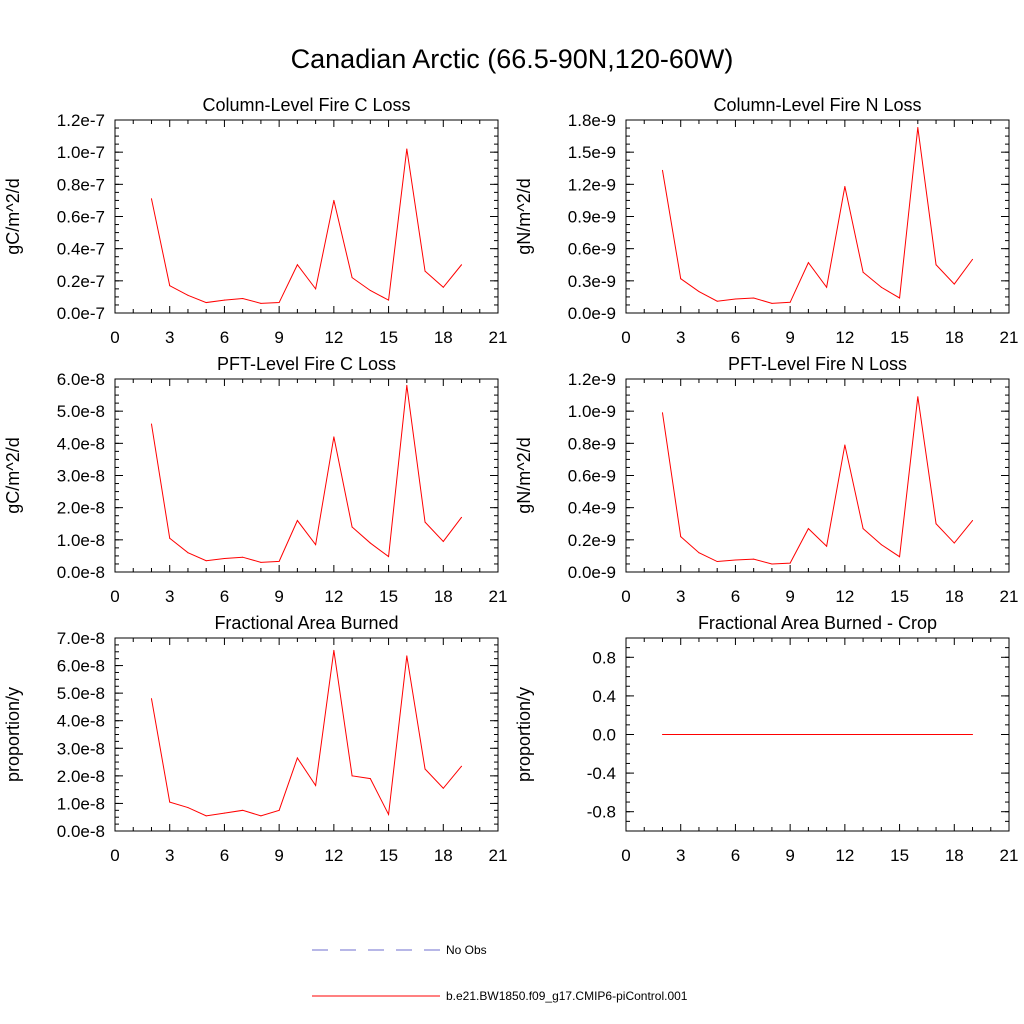 The image size is (1024, 1024). Describe the element at coordinates (601, 773) in the screenshot. I see `y-tick-label: -0.4` at that location.